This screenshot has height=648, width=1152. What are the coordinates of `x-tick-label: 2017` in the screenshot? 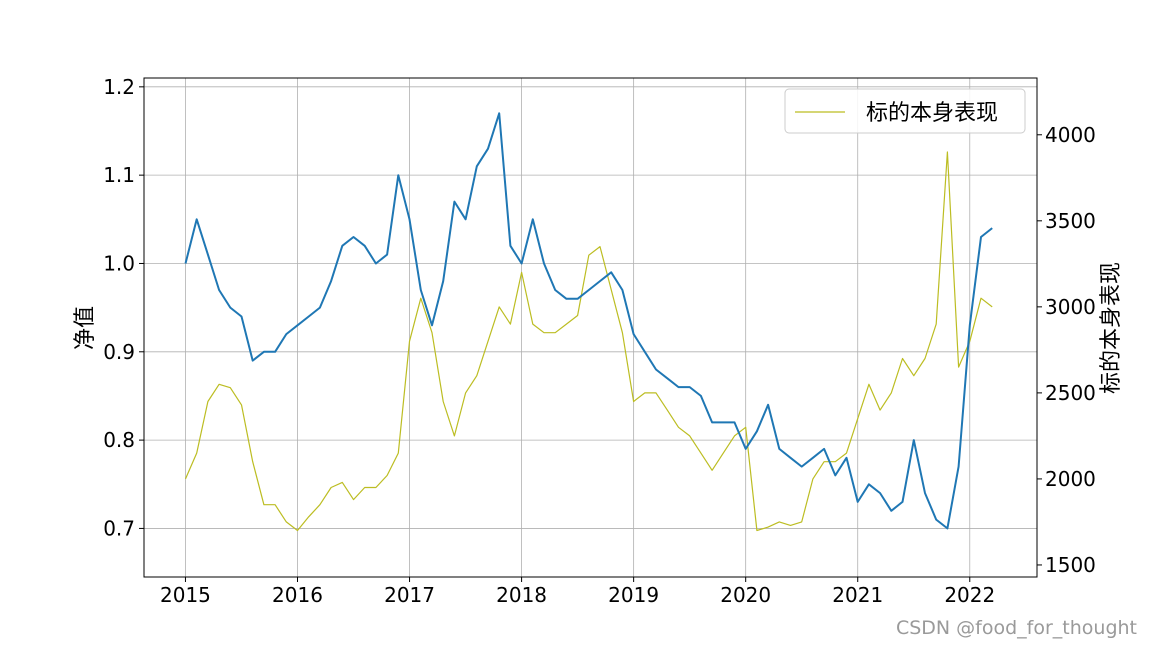 It's located at (409, 595).